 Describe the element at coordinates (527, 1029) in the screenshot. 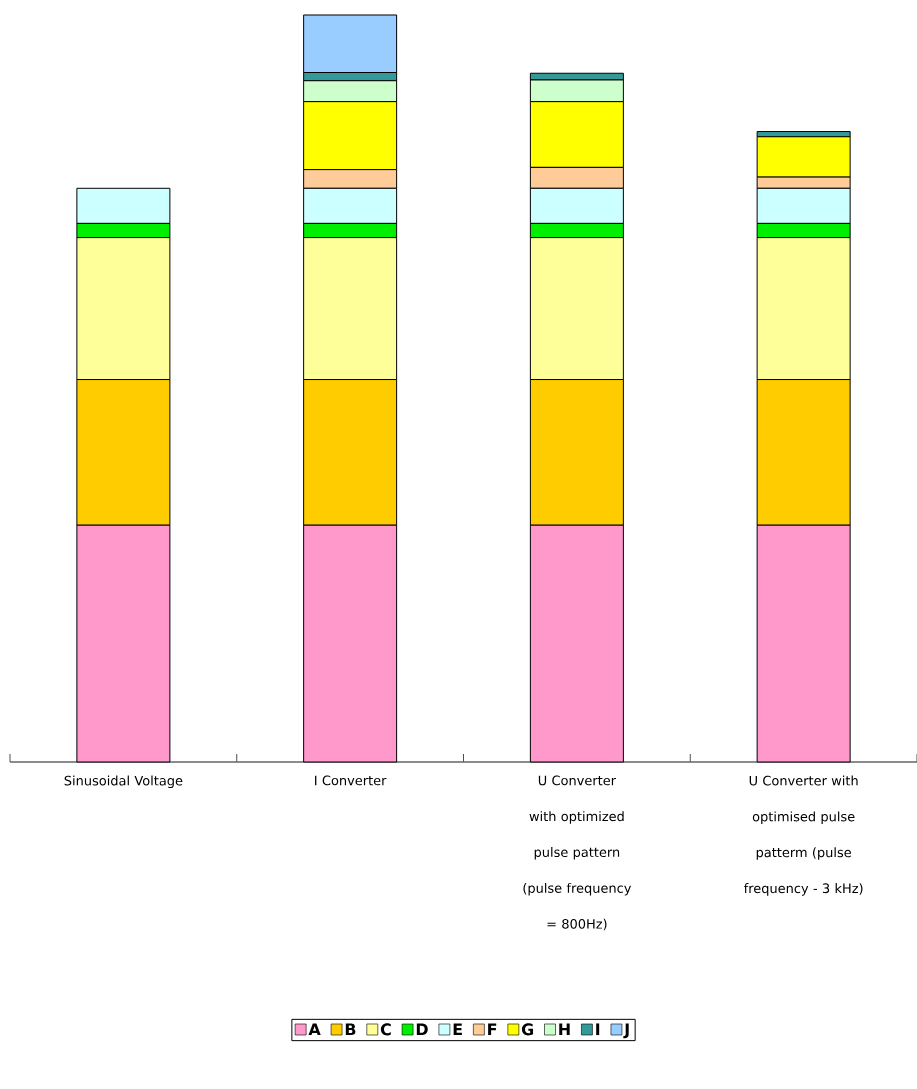

I see `legend-label: G` at that location.